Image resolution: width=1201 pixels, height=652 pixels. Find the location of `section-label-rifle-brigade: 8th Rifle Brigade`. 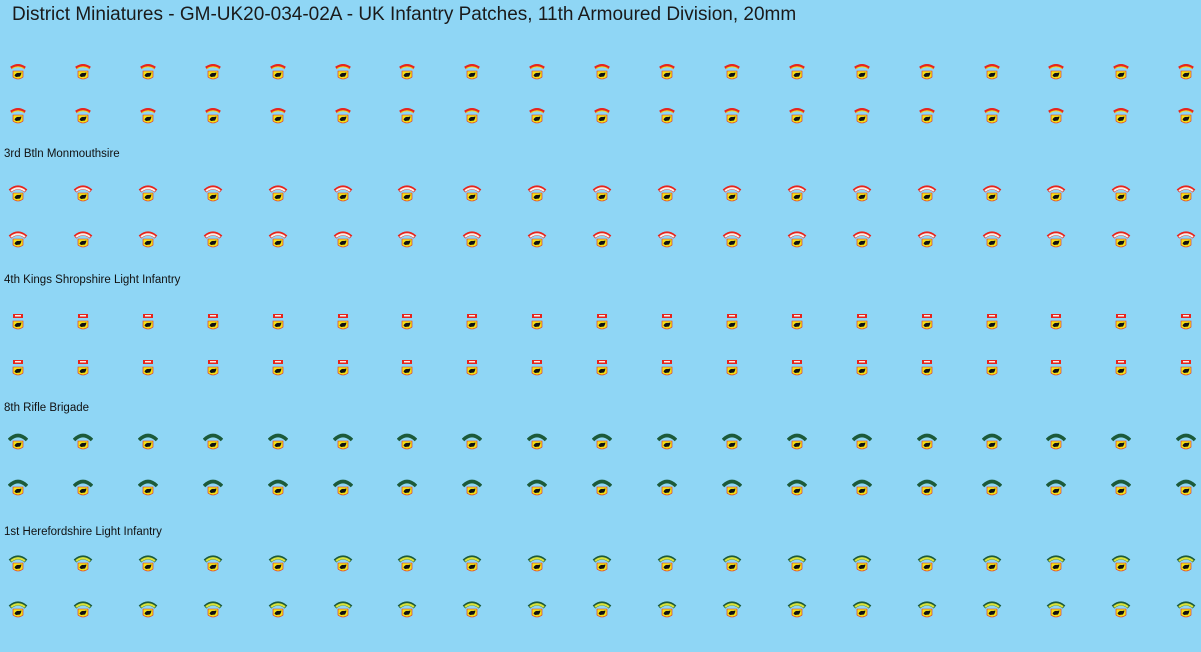

section-label-rifle-brigade: 8th Rifle Brigade is located at coordinates (47, 408).